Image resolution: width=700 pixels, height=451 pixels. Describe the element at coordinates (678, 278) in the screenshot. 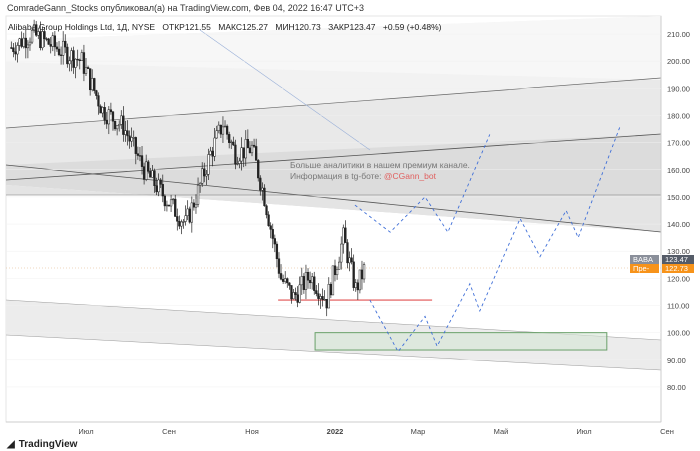

I see `y-tick-label: 120.00` at that location.